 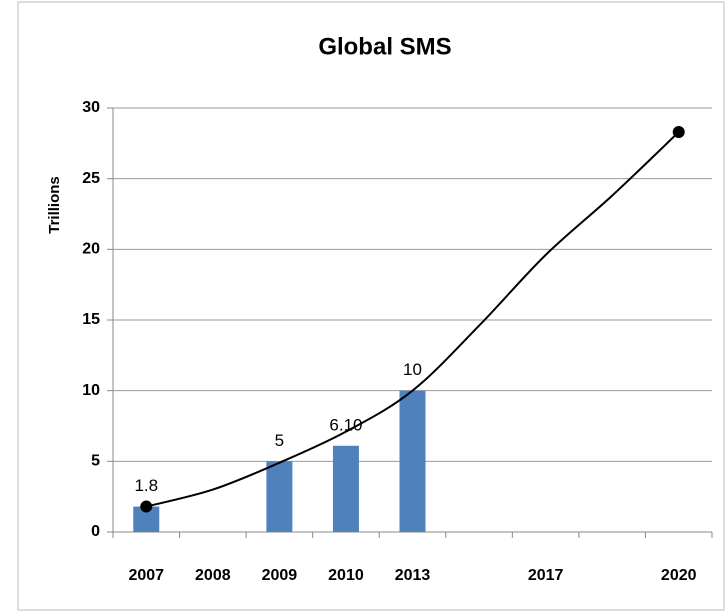 I want to click on y-tick-label: 20, so click(x=91, y=249).